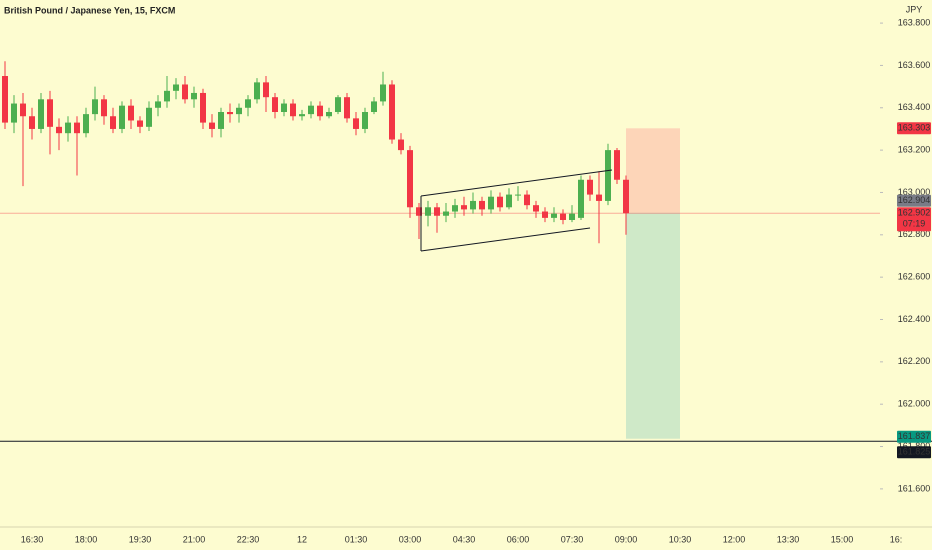 This screenshot has width=932, height=550. Describe the element at coordinates (914, 452) in the screenshot. I see `price-label: 161.825` at that location.